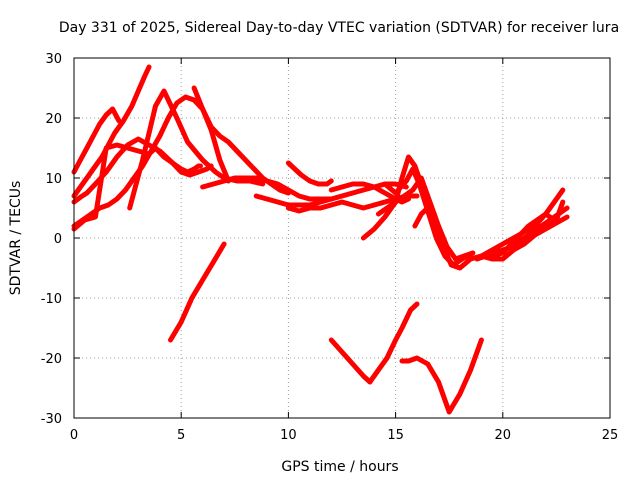  I want to click on y-tick-label: -20, so click(51, 359).